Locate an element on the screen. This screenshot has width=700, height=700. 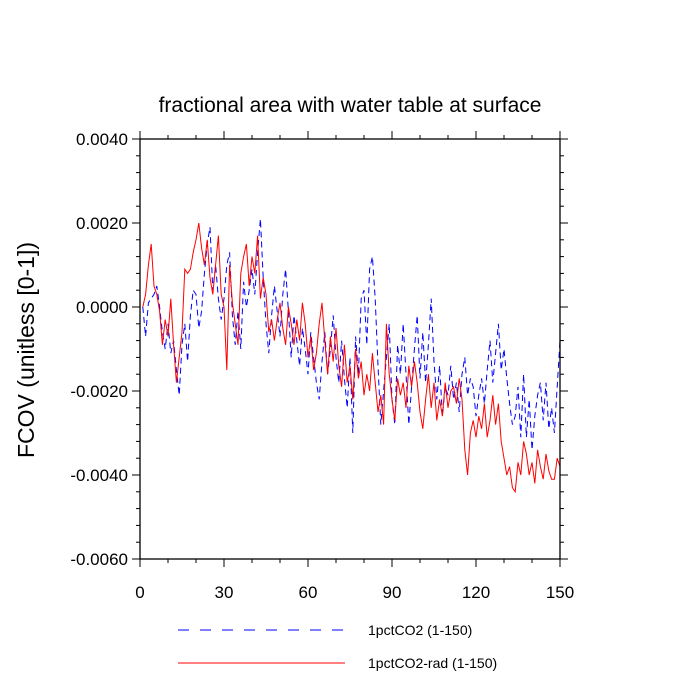
x-tick-label: 30 is located at coordinates (224, 592).